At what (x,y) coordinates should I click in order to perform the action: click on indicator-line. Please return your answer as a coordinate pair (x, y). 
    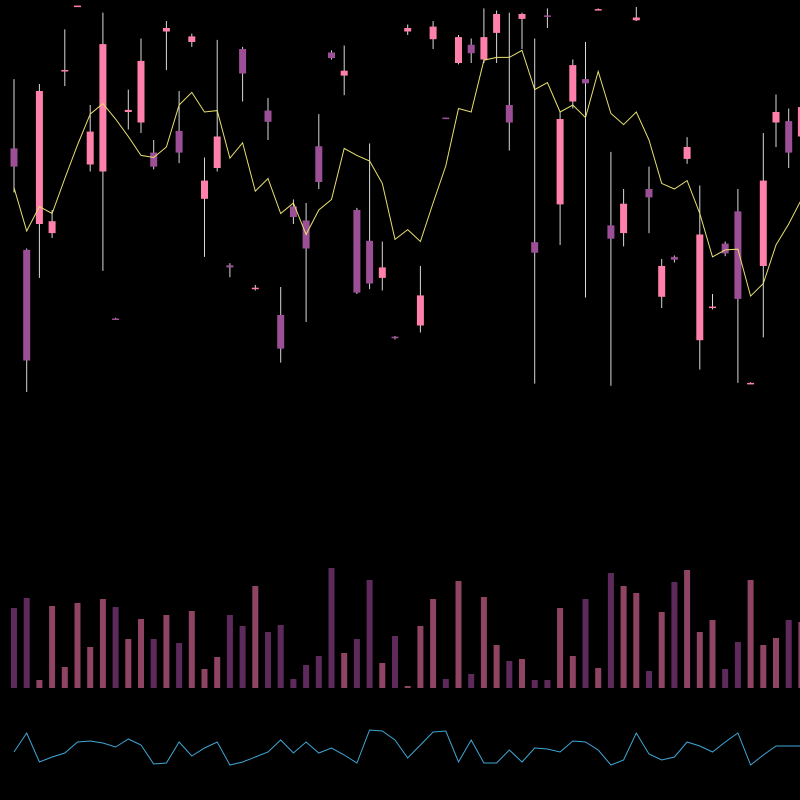
    Looking at the image, I should click on (406, 747).